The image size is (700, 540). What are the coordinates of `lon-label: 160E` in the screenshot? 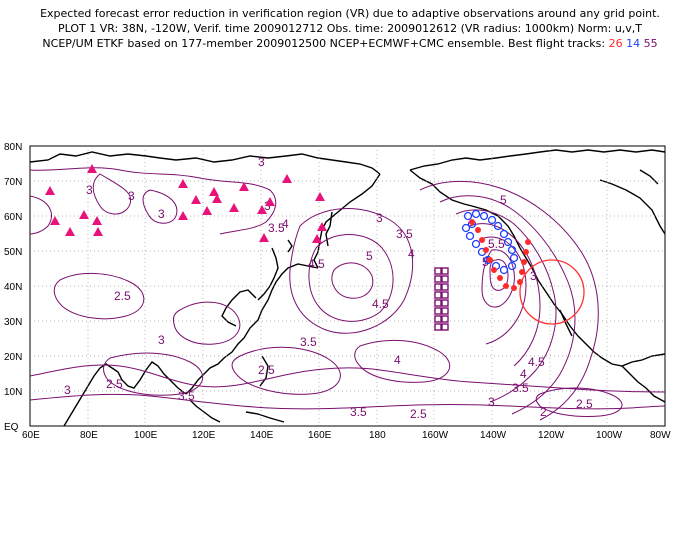 It's located at (320, 435).